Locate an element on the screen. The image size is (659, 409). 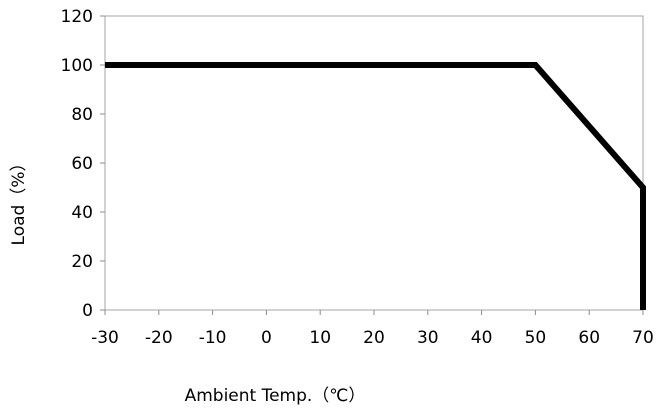
x-tick-label: 20 is located at coordinates (374, 338).